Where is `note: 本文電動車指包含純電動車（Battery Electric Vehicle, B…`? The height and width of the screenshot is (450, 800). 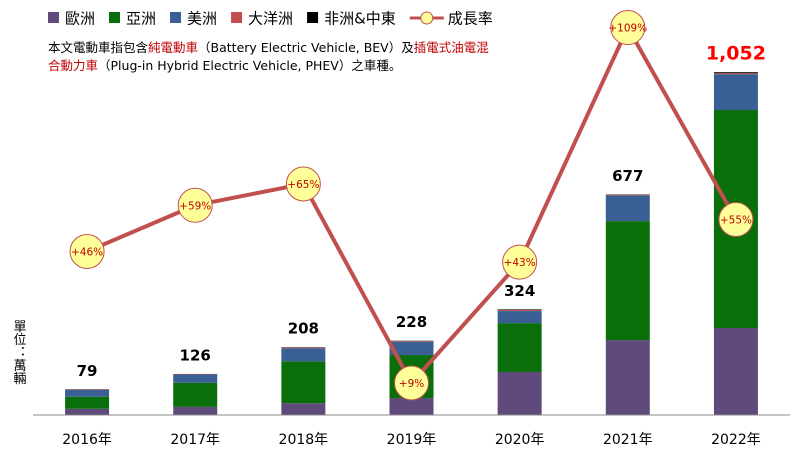 note: 本文電動車指包含純電動車（Battery Electric Vehicle, B… is located at coordinates (268, 47).